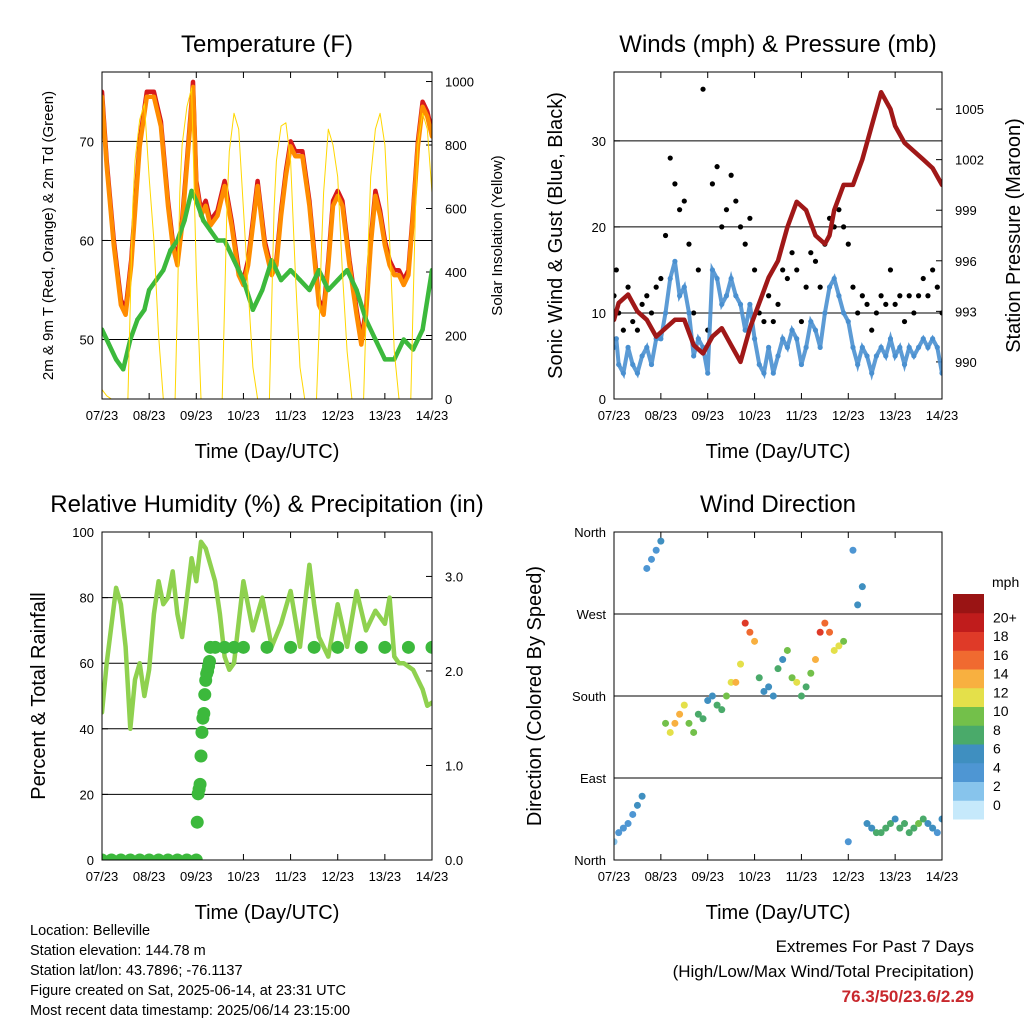 This screenshot has height=1024, width=1024. I want to click on x-tick-label: 11/23, so click(291, 415).